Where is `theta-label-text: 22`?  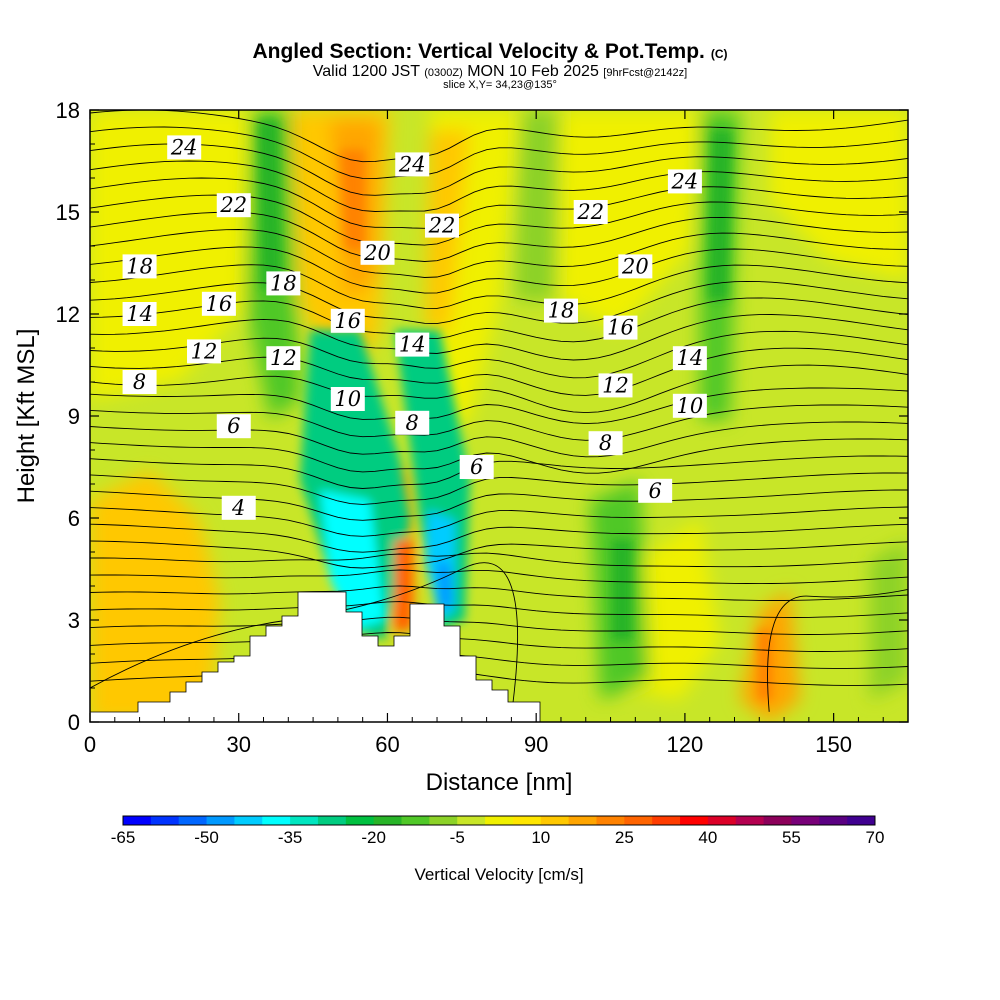
theta-label-text: 22 is located at coordinates (442, 226).